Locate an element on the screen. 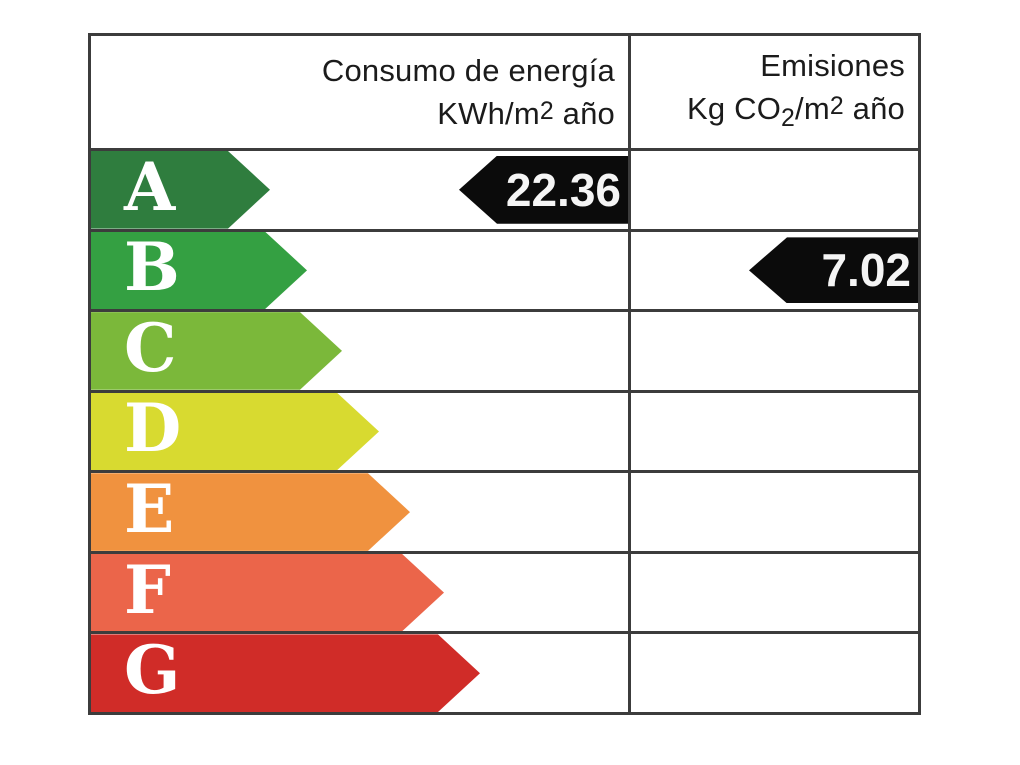  rating-row-b-emissions: 7.02 is located at coordinates (774, 269).